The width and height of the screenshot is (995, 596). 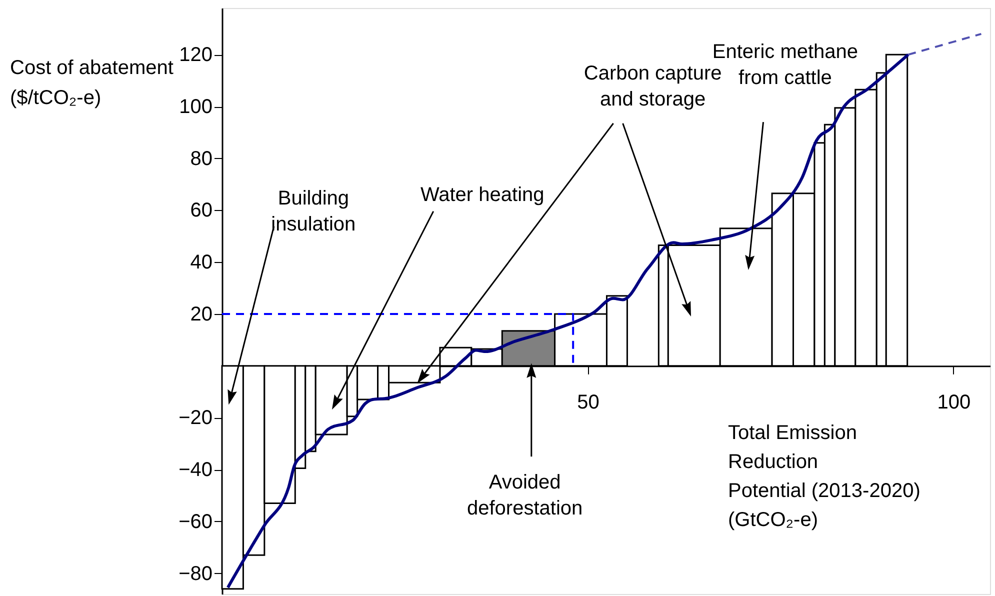 I want to click on y-tick-label: −40, so click(x=195, y=470).